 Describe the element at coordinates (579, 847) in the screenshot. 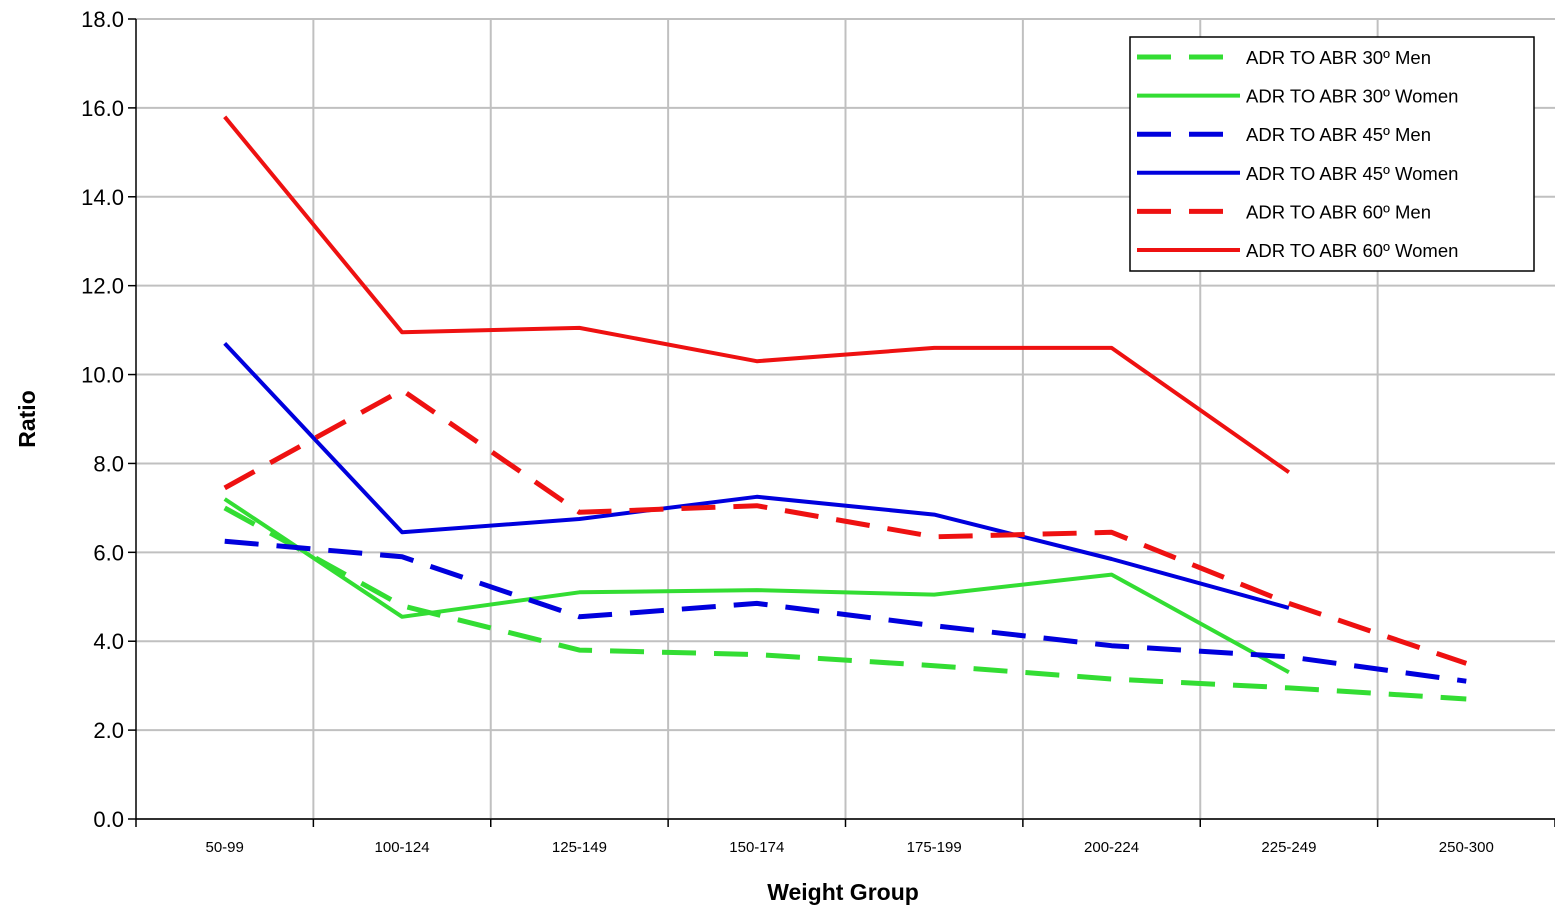

I see `x-tick-label: 125-149` at that location.